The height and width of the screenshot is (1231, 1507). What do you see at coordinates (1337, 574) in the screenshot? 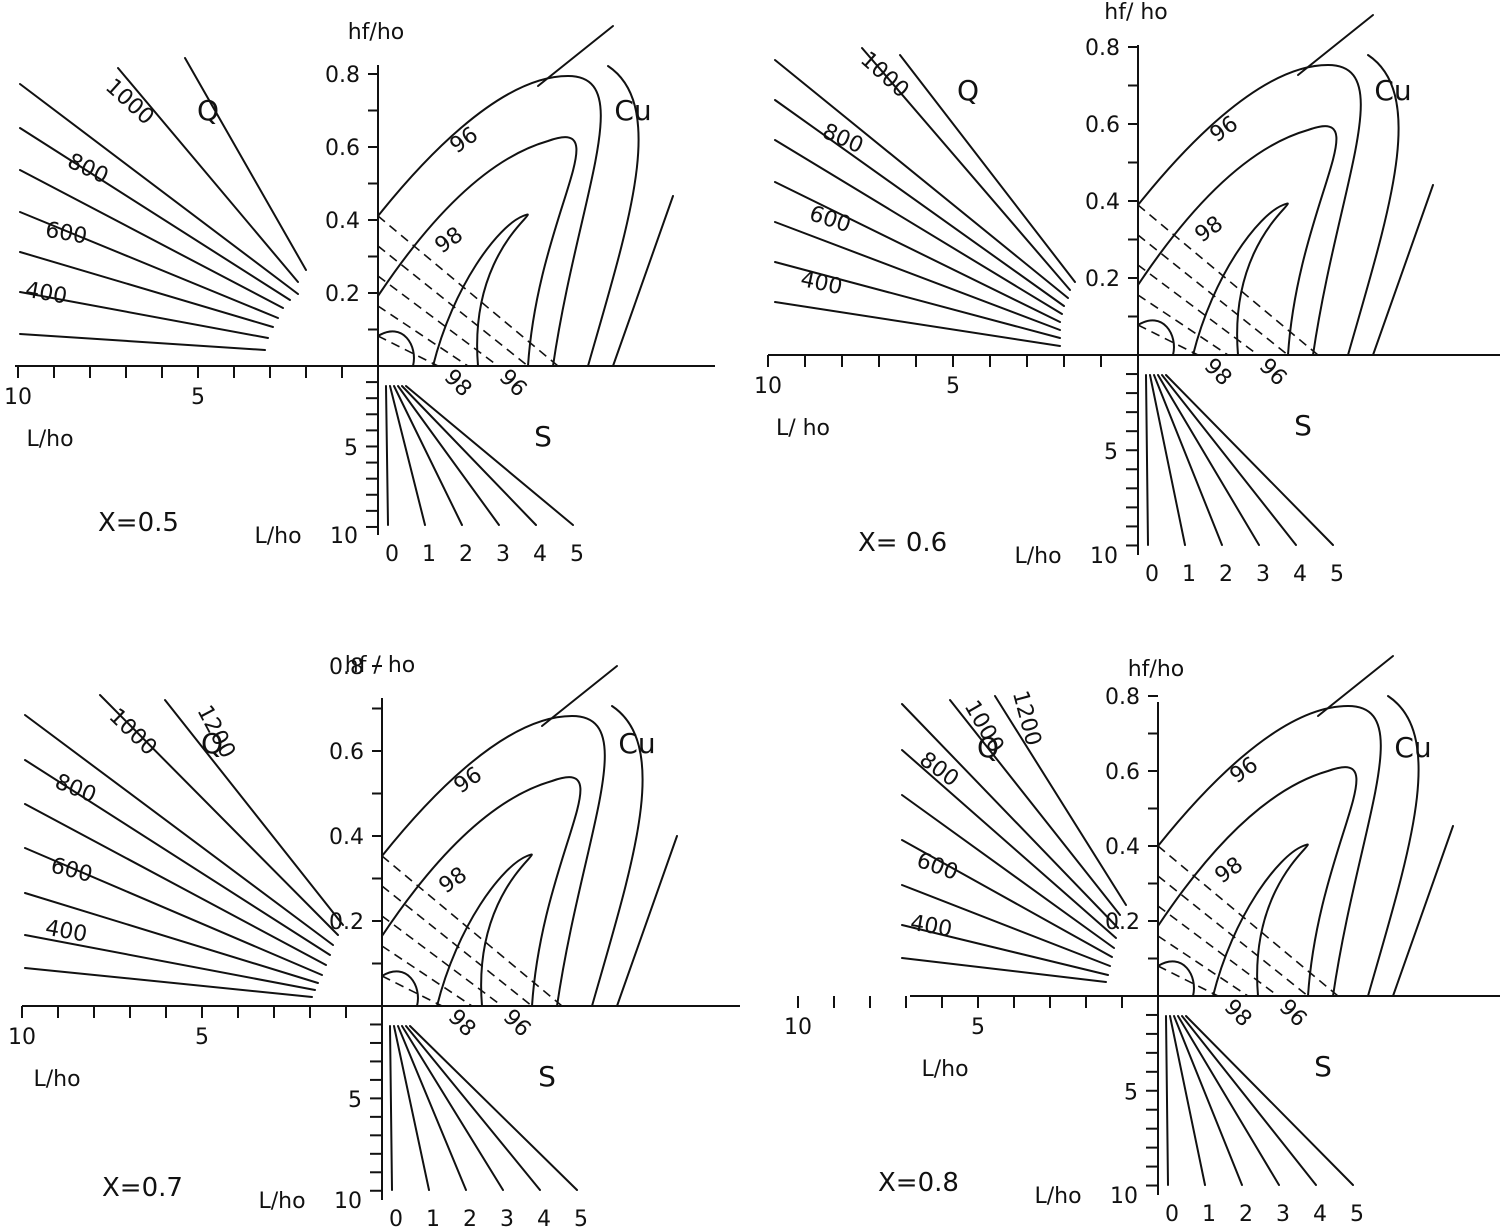
I see `s-line-label: 5` at bounding box center [1337, 574].